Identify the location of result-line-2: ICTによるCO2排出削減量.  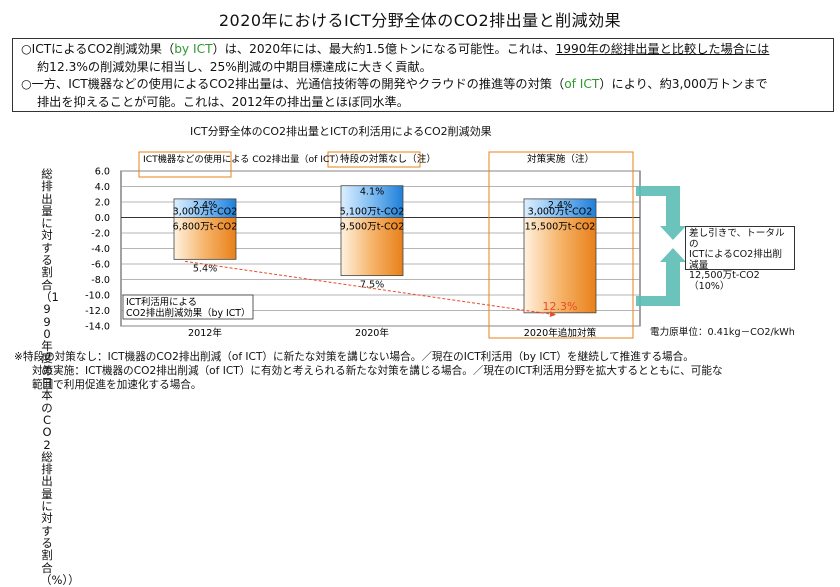
(736, 260).